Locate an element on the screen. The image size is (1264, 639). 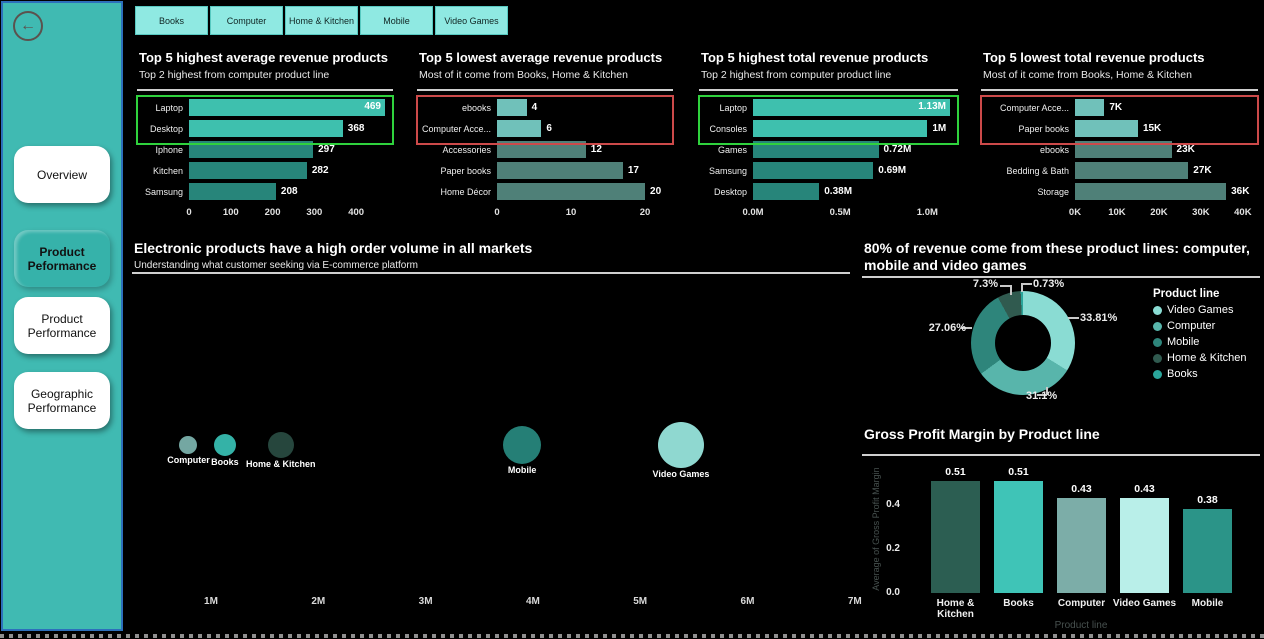
bar-value-label: 1.13M is located at coordinates (932, 106).